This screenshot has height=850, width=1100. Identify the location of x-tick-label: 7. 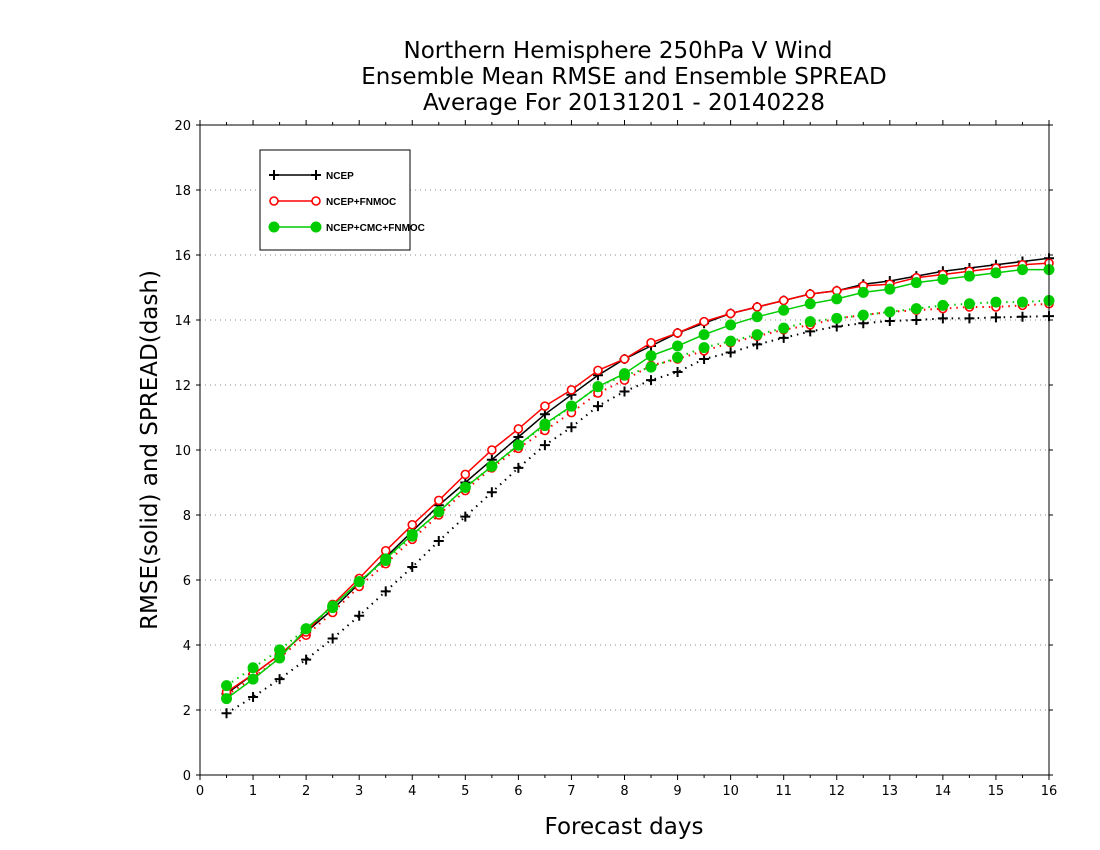
(571, 791).